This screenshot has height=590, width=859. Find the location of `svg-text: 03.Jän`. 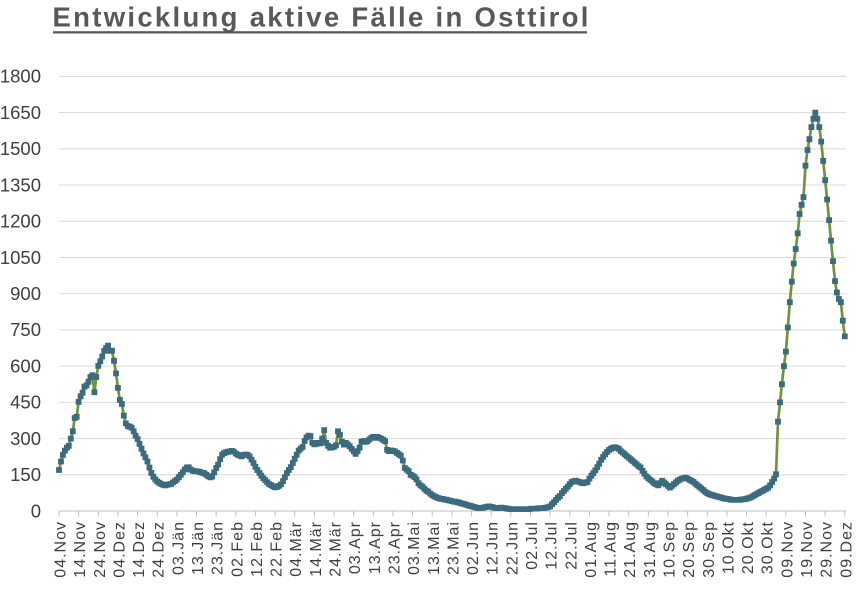

svg-text: 03.Jän is located at coordinates (178, 548).